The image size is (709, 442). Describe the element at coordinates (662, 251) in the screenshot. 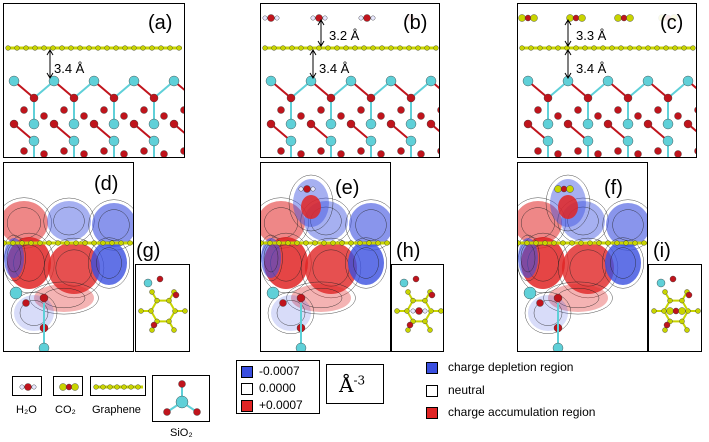

I see `panel-label-i: (i)` at that location.